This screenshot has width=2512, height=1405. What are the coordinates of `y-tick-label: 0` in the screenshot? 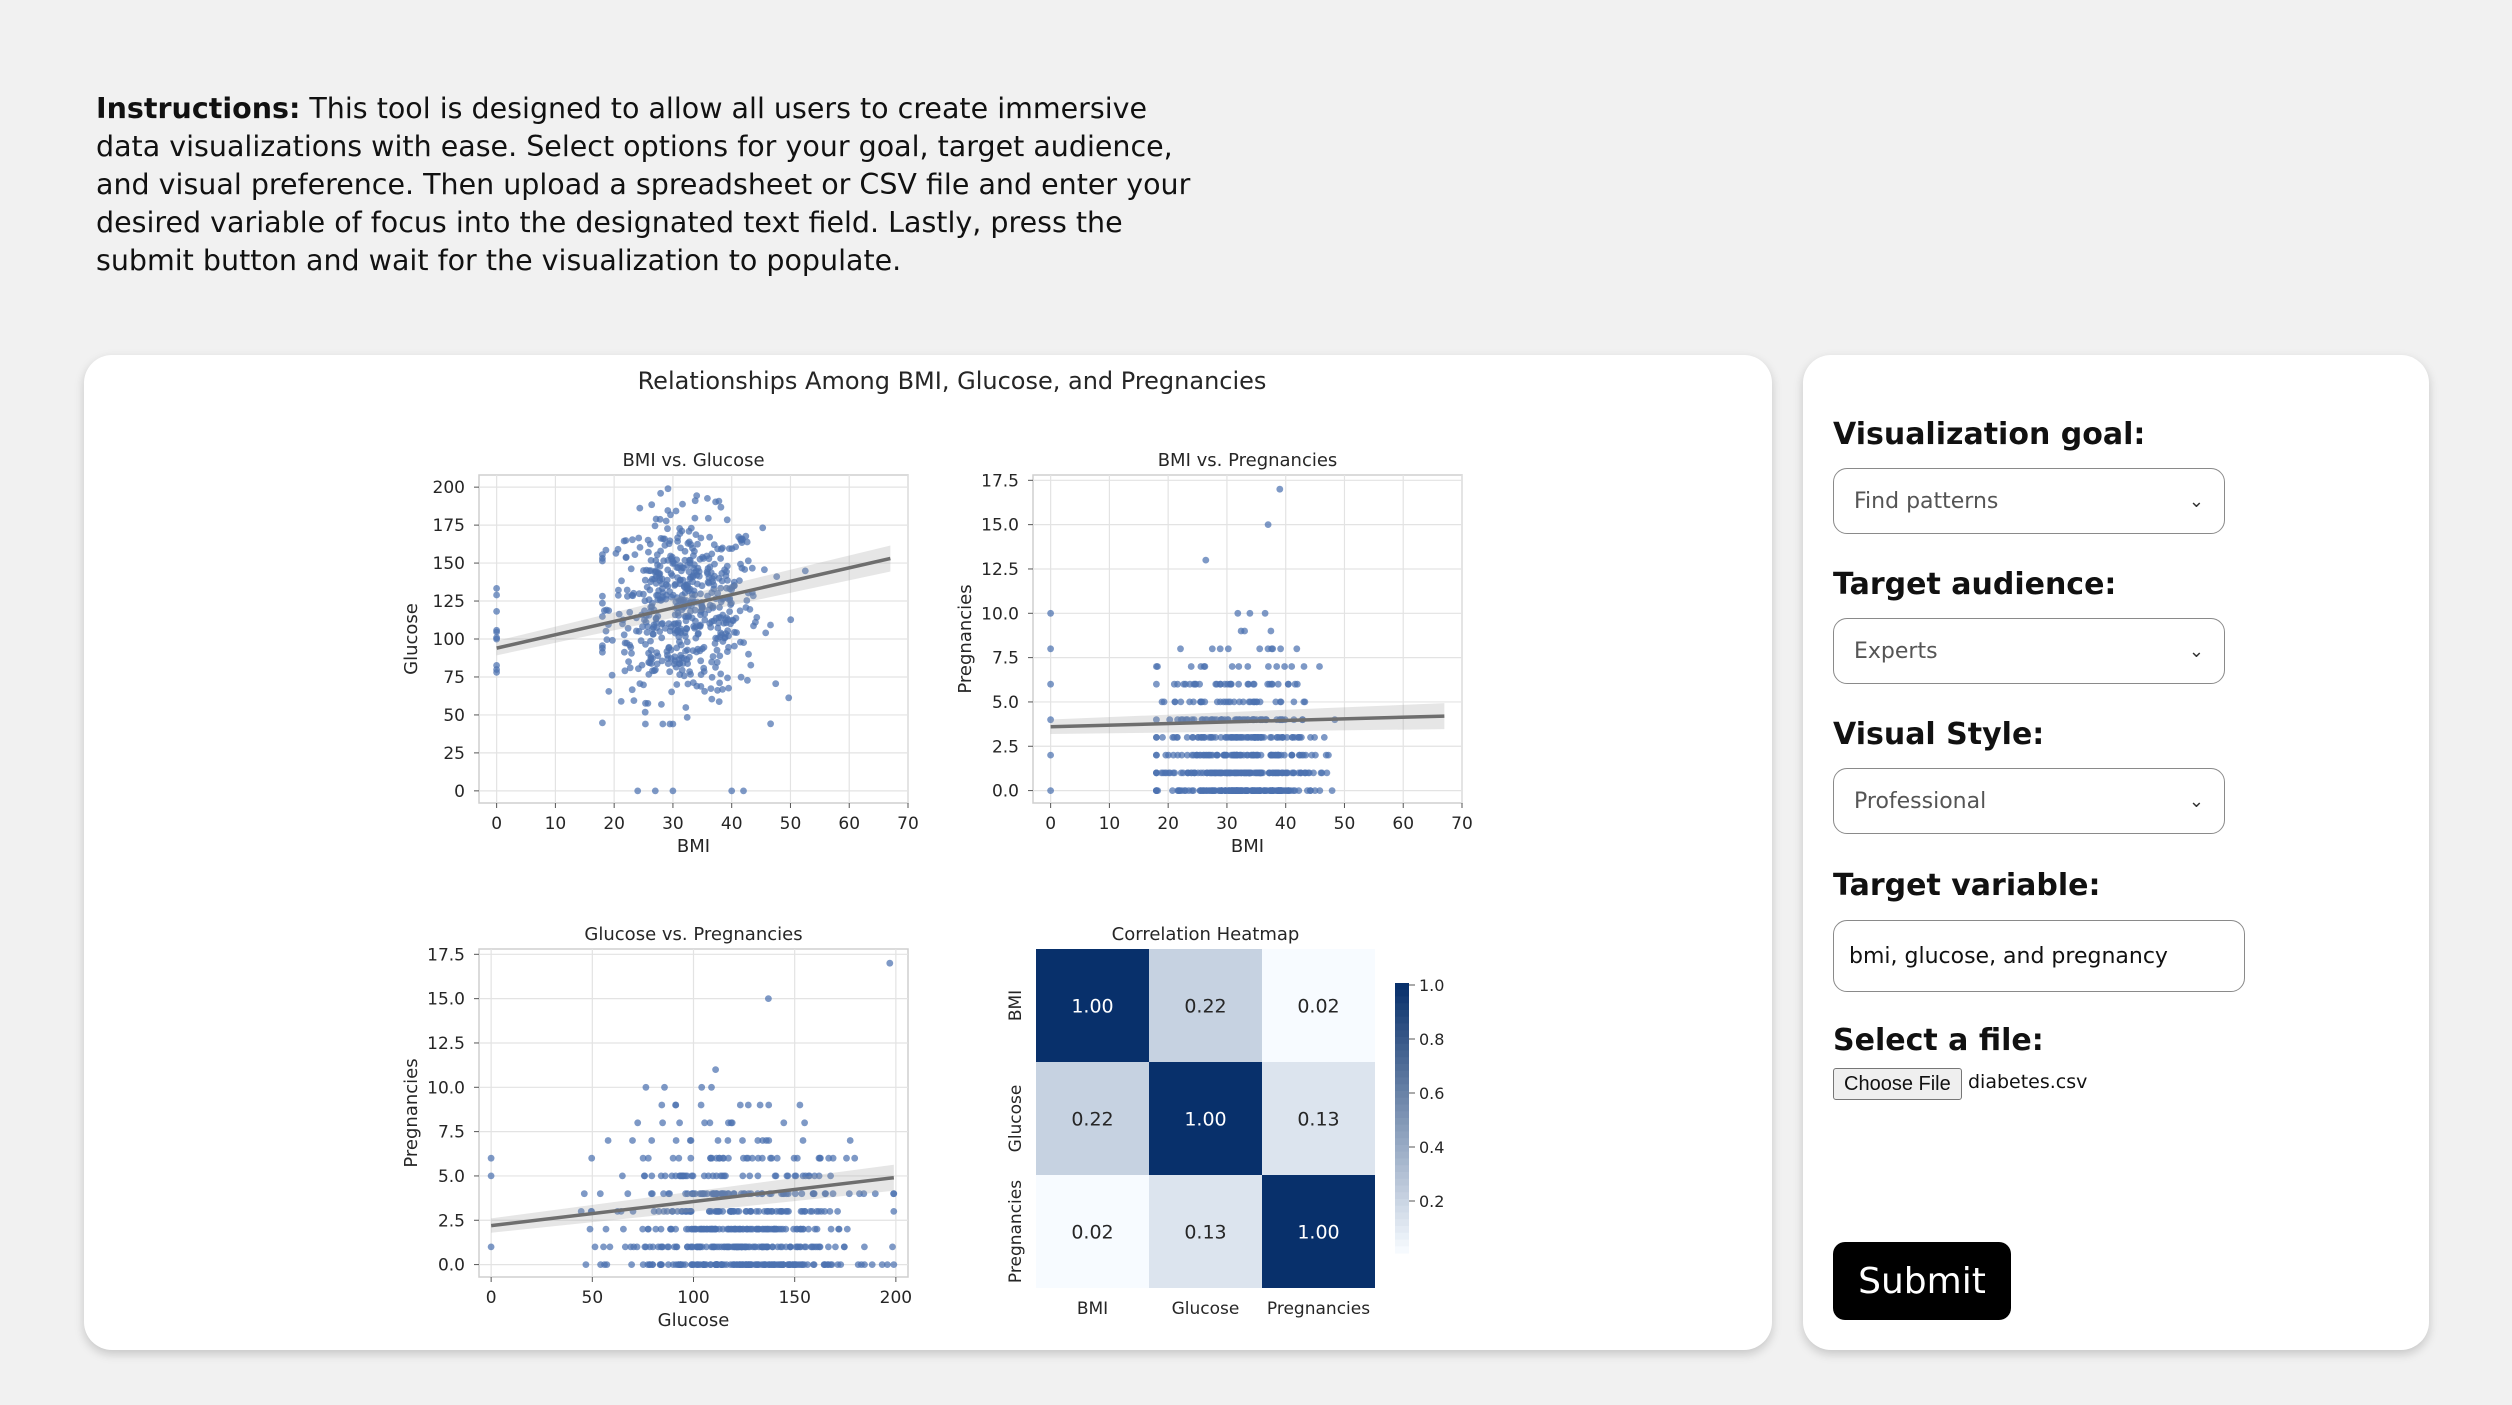 It's located at (459, 792).